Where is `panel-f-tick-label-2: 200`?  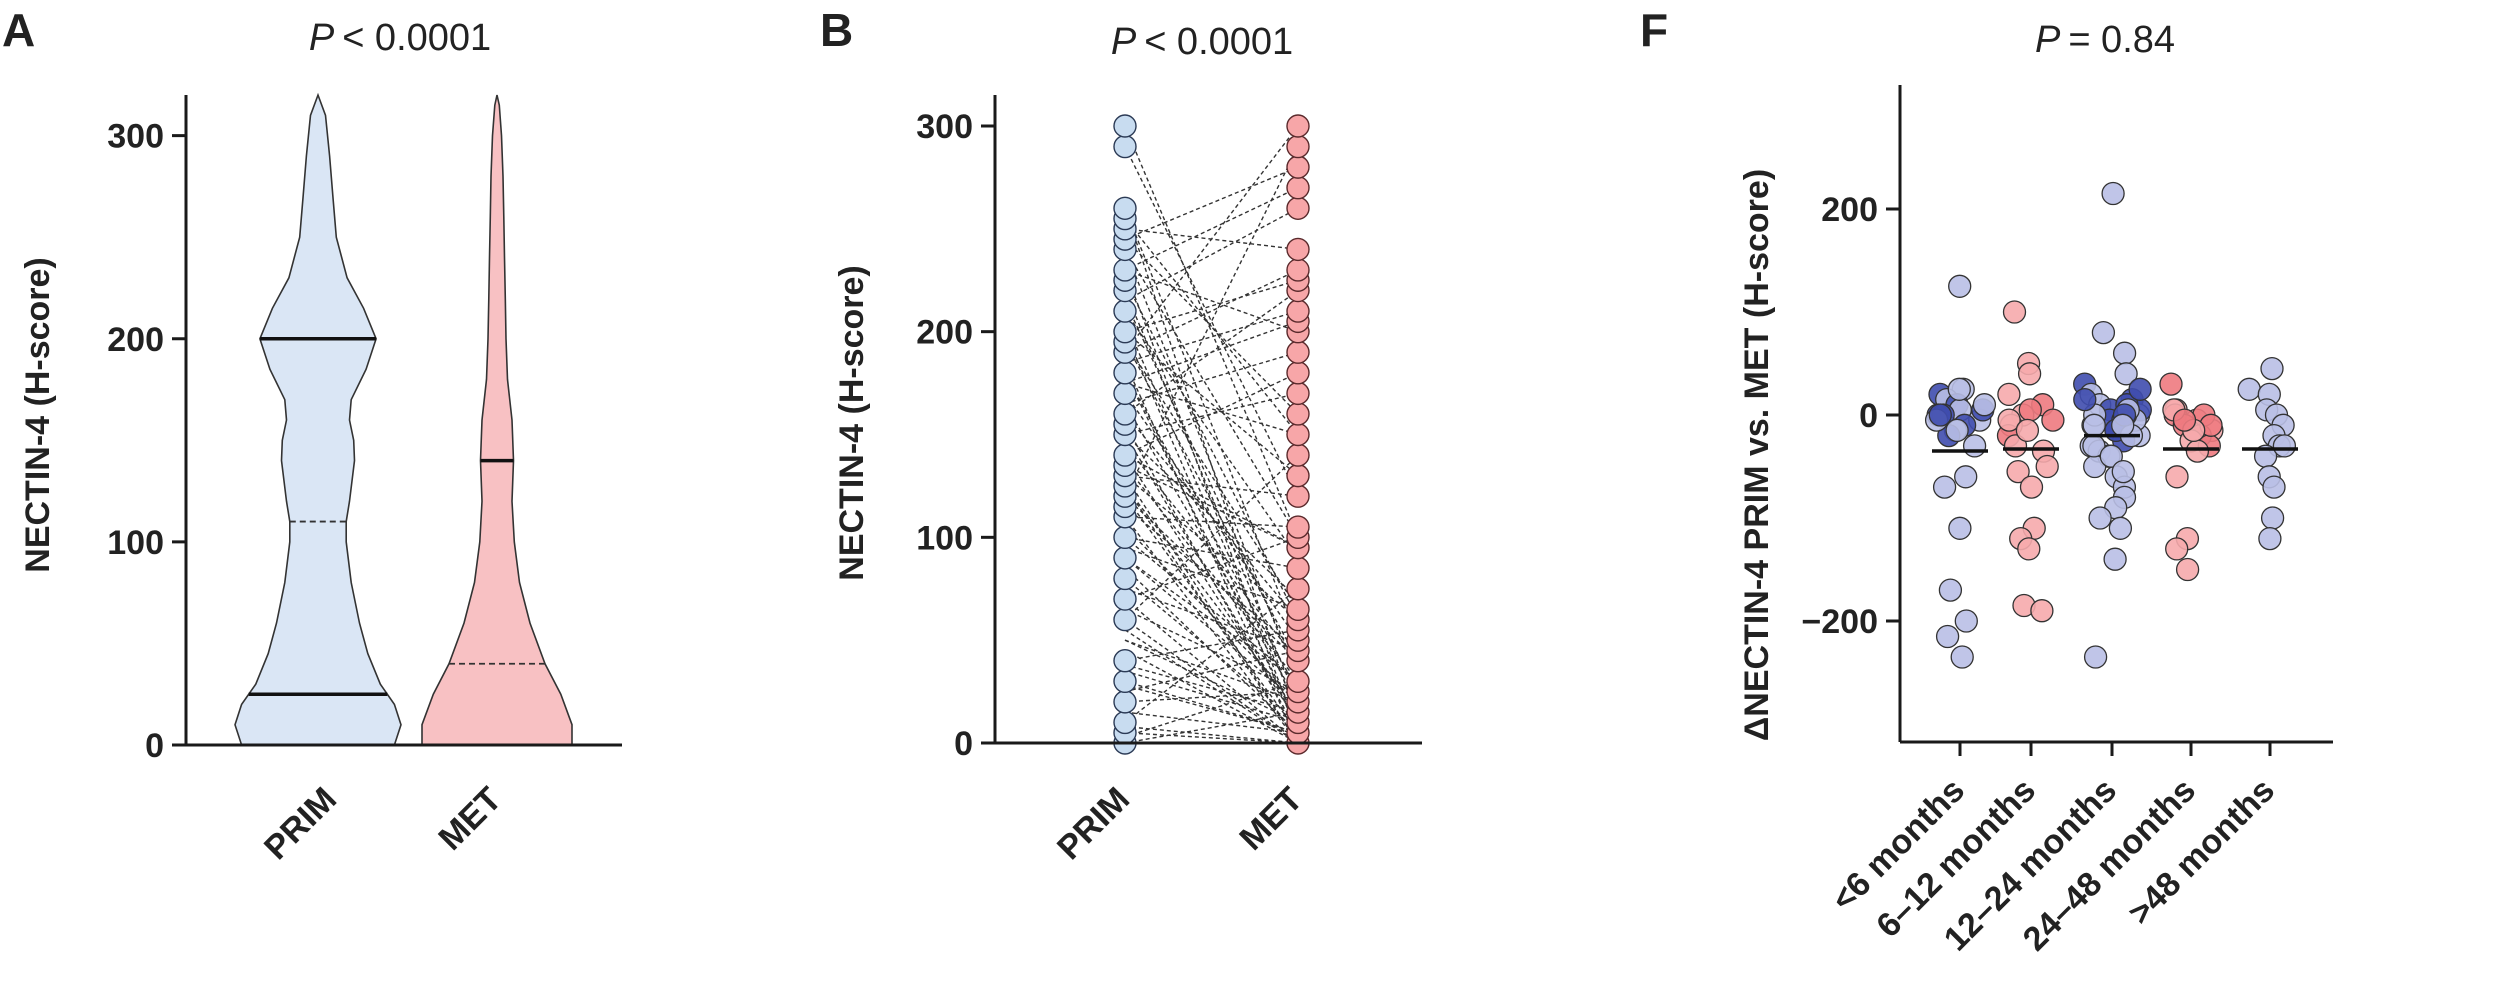
panel-f-tick-label-2: 200 is located at coordinates (1849, 210).